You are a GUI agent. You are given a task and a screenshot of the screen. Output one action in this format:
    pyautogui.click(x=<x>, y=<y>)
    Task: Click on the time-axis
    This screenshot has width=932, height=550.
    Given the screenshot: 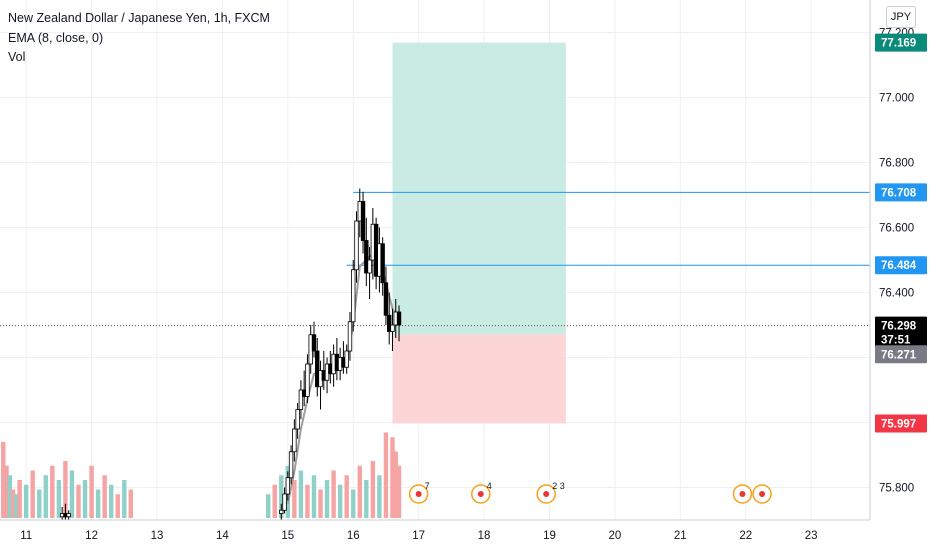 What is the action you would take?
    pyautogui.click(x=435, y=535)
    